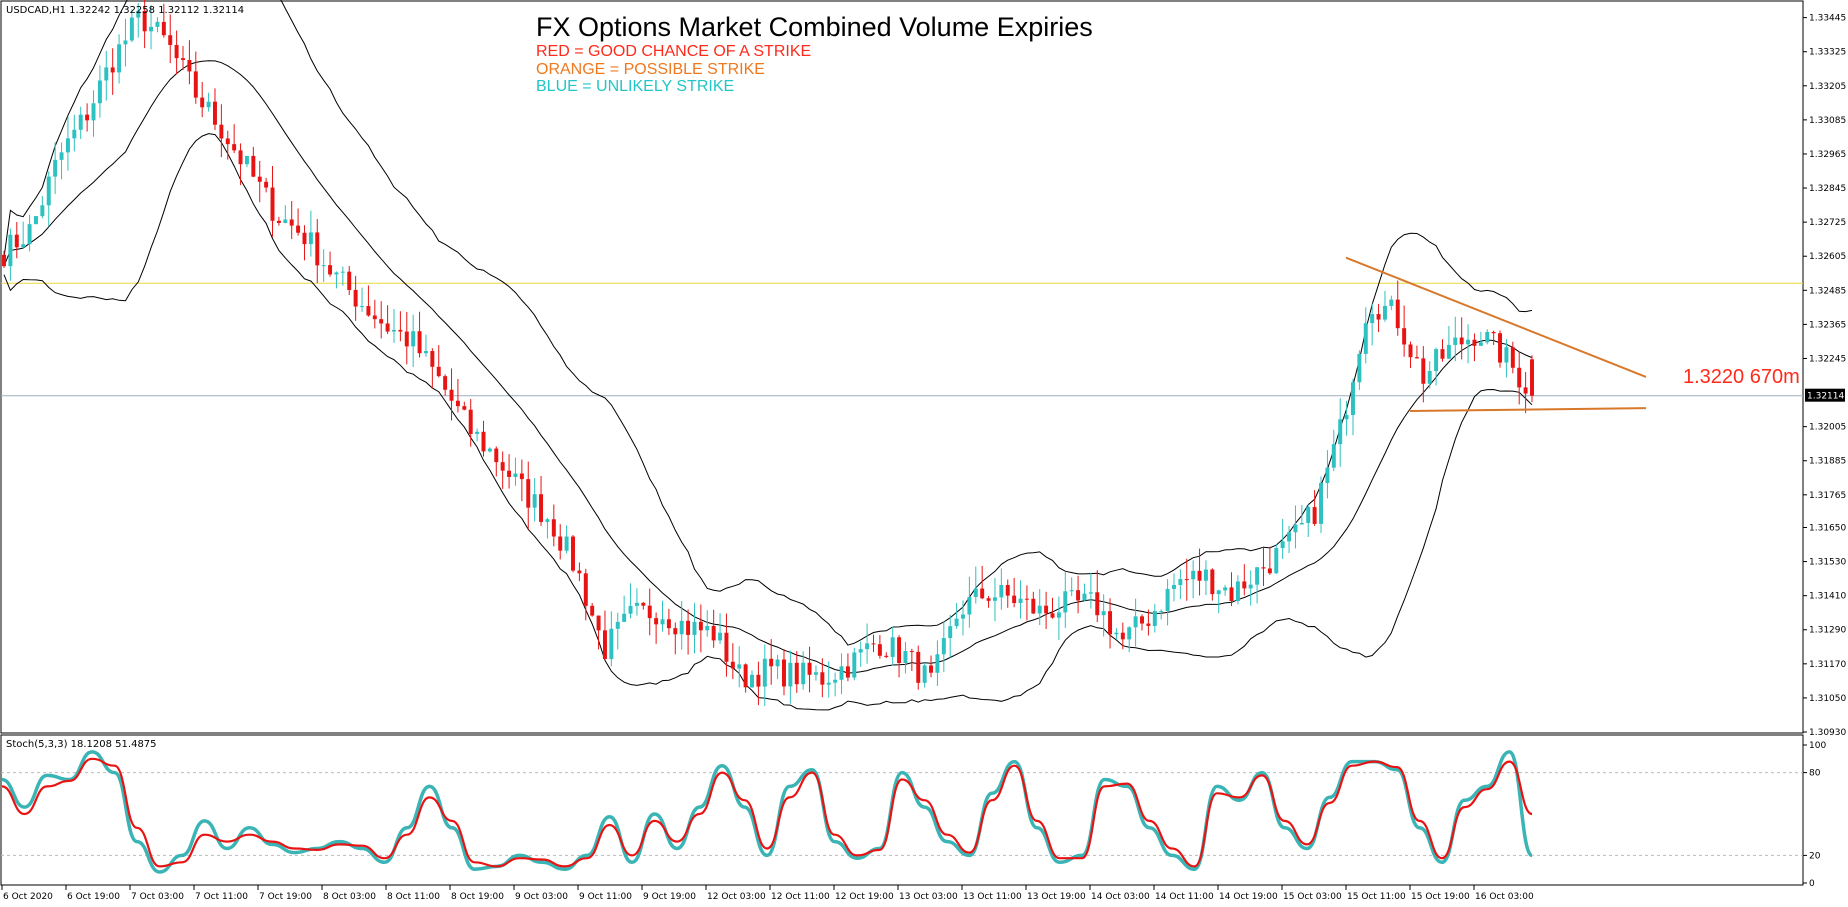  I want to click on y-tick-label: 1.32845, so click(1827, 189).